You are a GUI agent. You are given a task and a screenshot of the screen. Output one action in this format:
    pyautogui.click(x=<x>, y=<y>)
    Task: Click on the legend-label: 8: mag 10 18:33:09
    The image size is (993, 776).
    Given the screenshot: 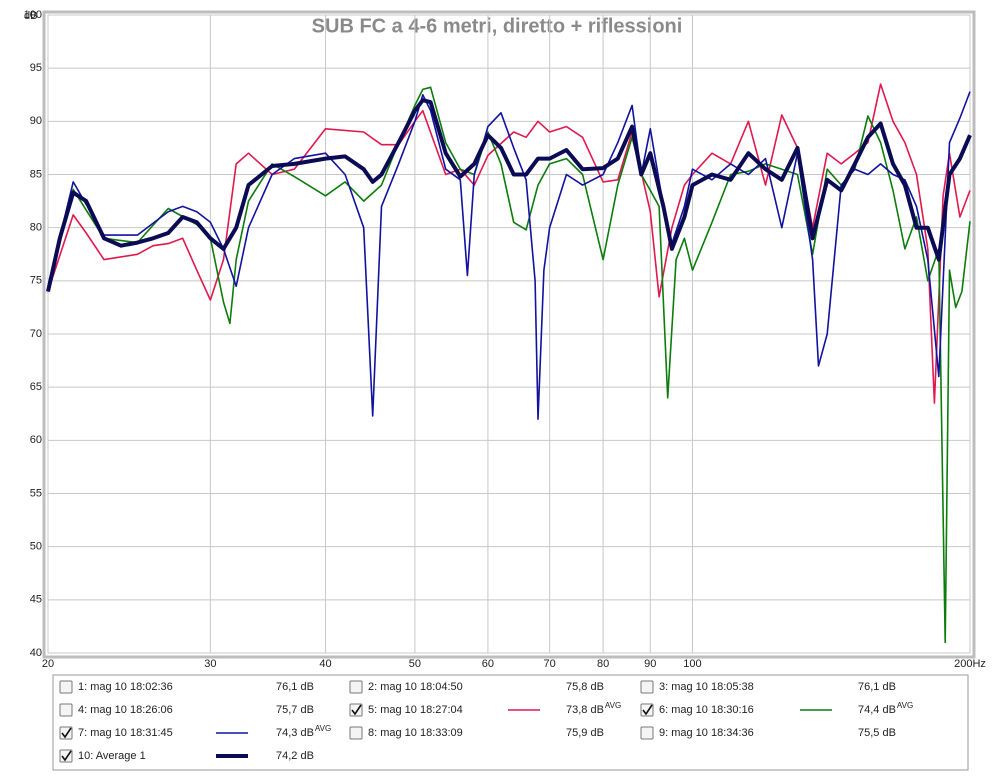 What is the action you would take?
    pyautogui.click(x=415, y=733)
    